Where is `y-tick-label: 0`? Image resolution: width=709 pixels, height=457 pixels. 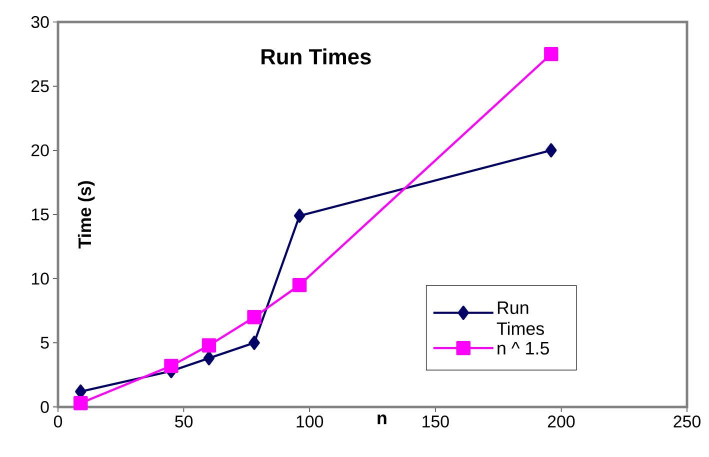
y-tick-label: 0 is located at coordinates (44, 406).